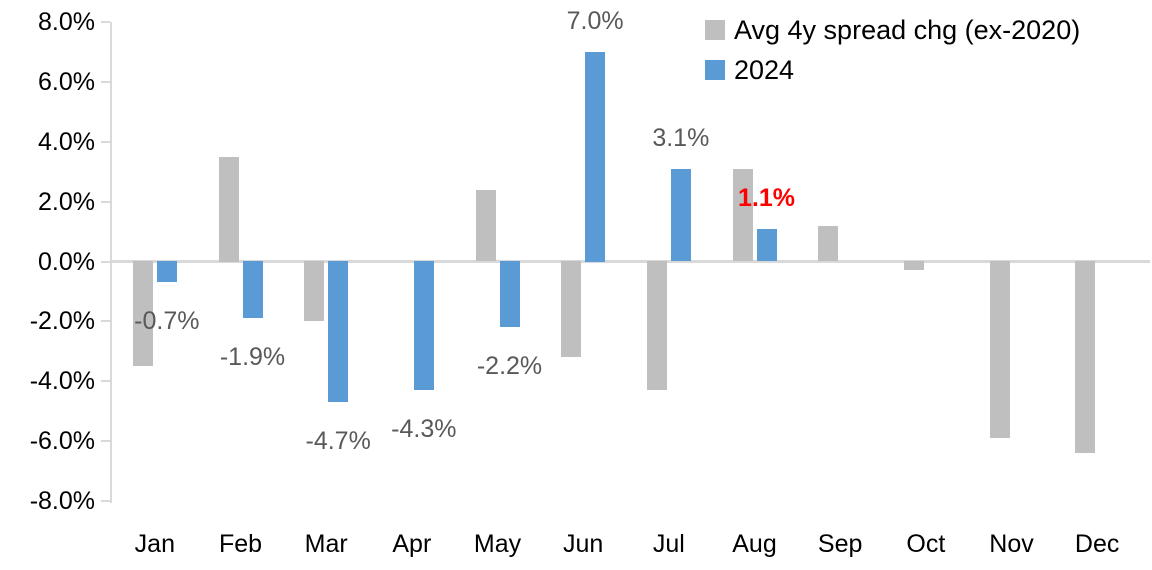 The image size is (1152, 570). I want to click on x-axis-label-aug: Aug, so click(754, 544).